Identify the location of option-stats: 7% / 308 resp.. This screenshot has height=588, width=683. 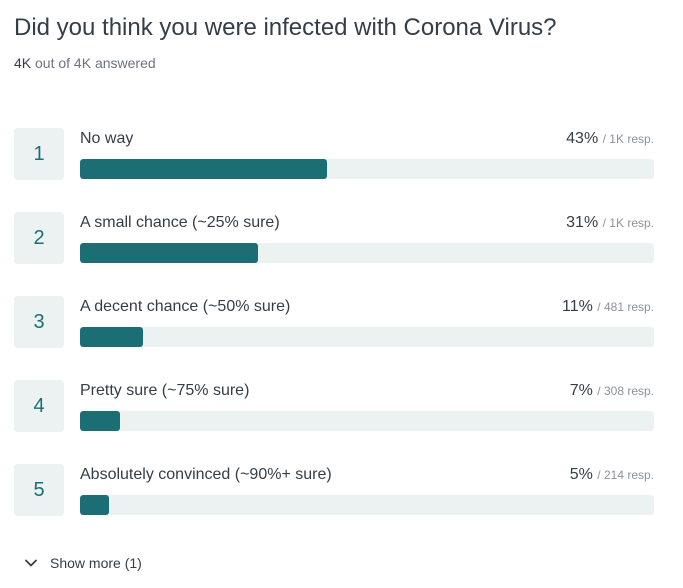
(612, 391).